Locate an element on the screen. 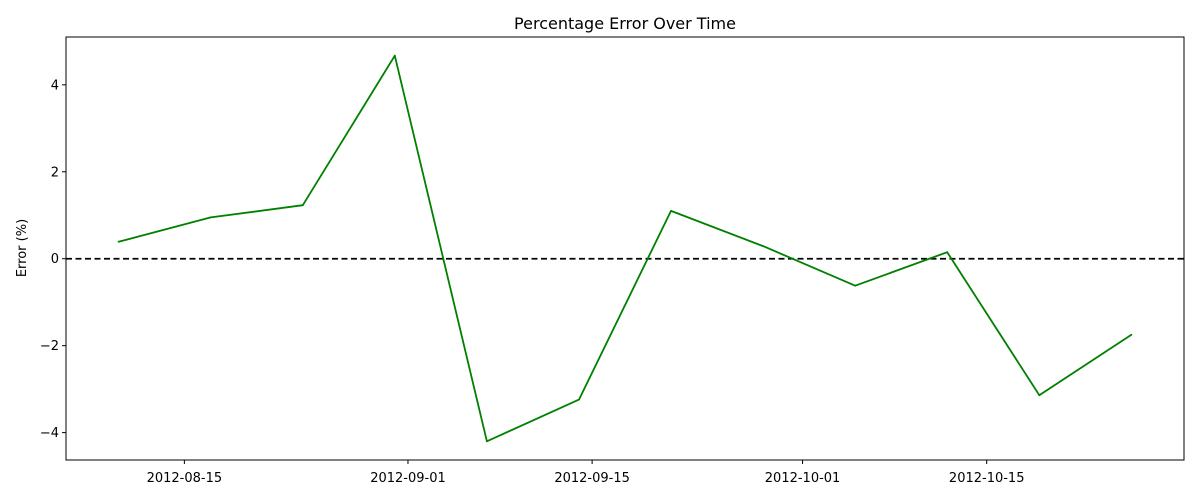 The width and height of the screenshot is (1200, 500). y-tick-label: −2 is located at coordinates (49, 346).